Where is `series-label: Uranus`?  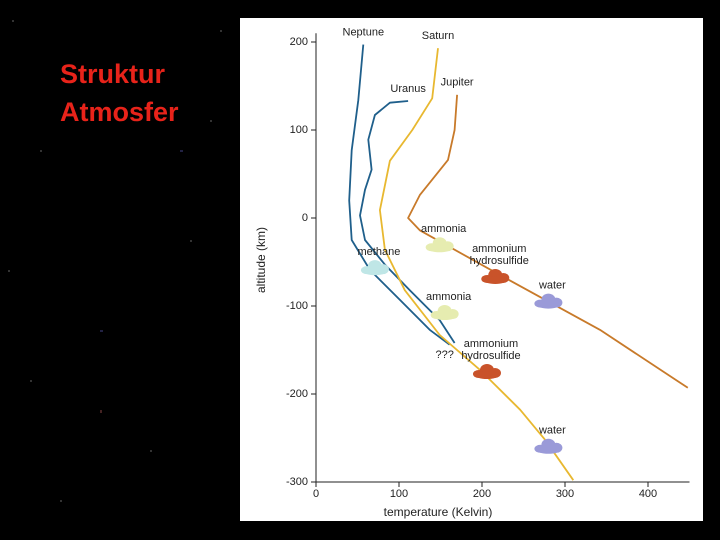
series-label: Uranus is located at coordinates (408, 89).